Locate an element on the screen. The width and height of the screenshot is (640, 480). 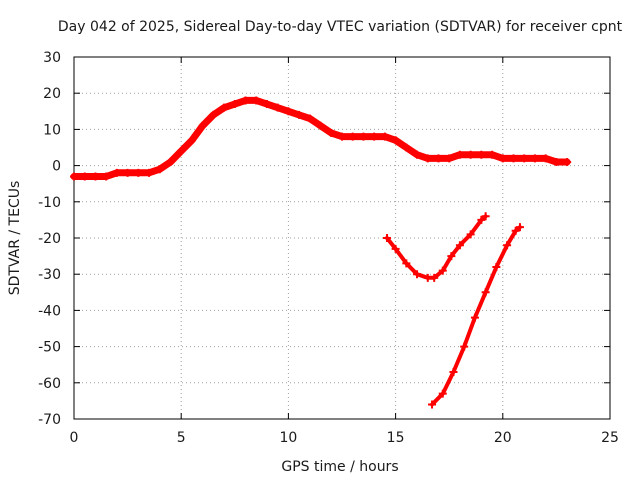
x-tick-label: 5 is located at coordinates (181, 438).